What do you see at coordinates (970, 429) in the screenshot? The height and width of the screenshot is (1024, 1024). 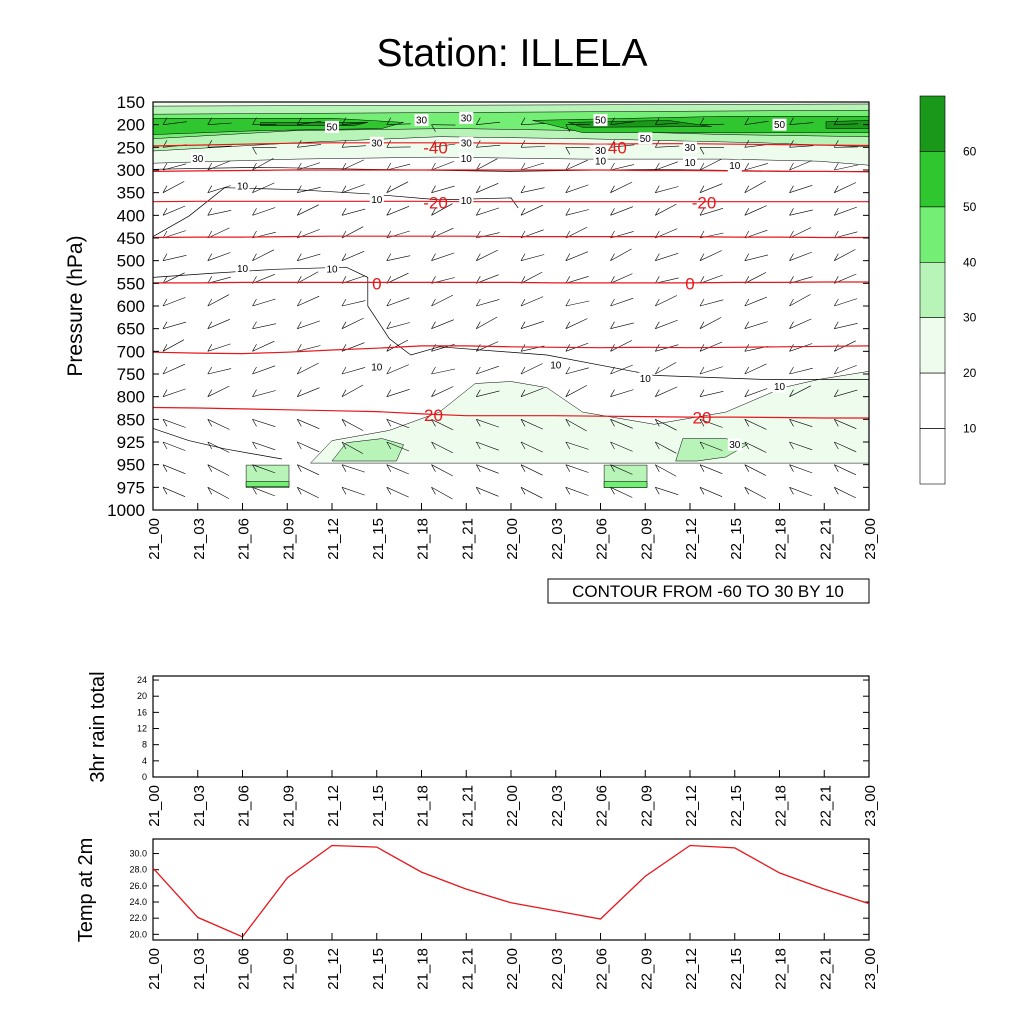 I see `colorbar-label: 10` at bounding box center [970, 429].